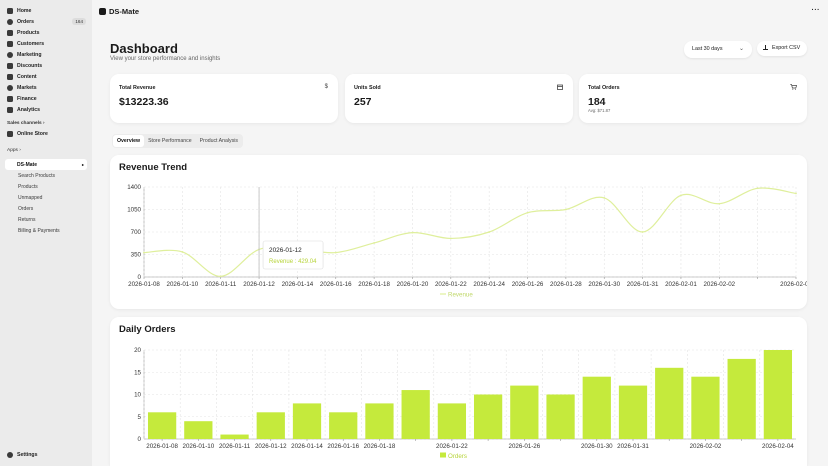  Describe the element at coordinates (129, 141) in the screenshot. I see `tab-overview: Overview` at that location.